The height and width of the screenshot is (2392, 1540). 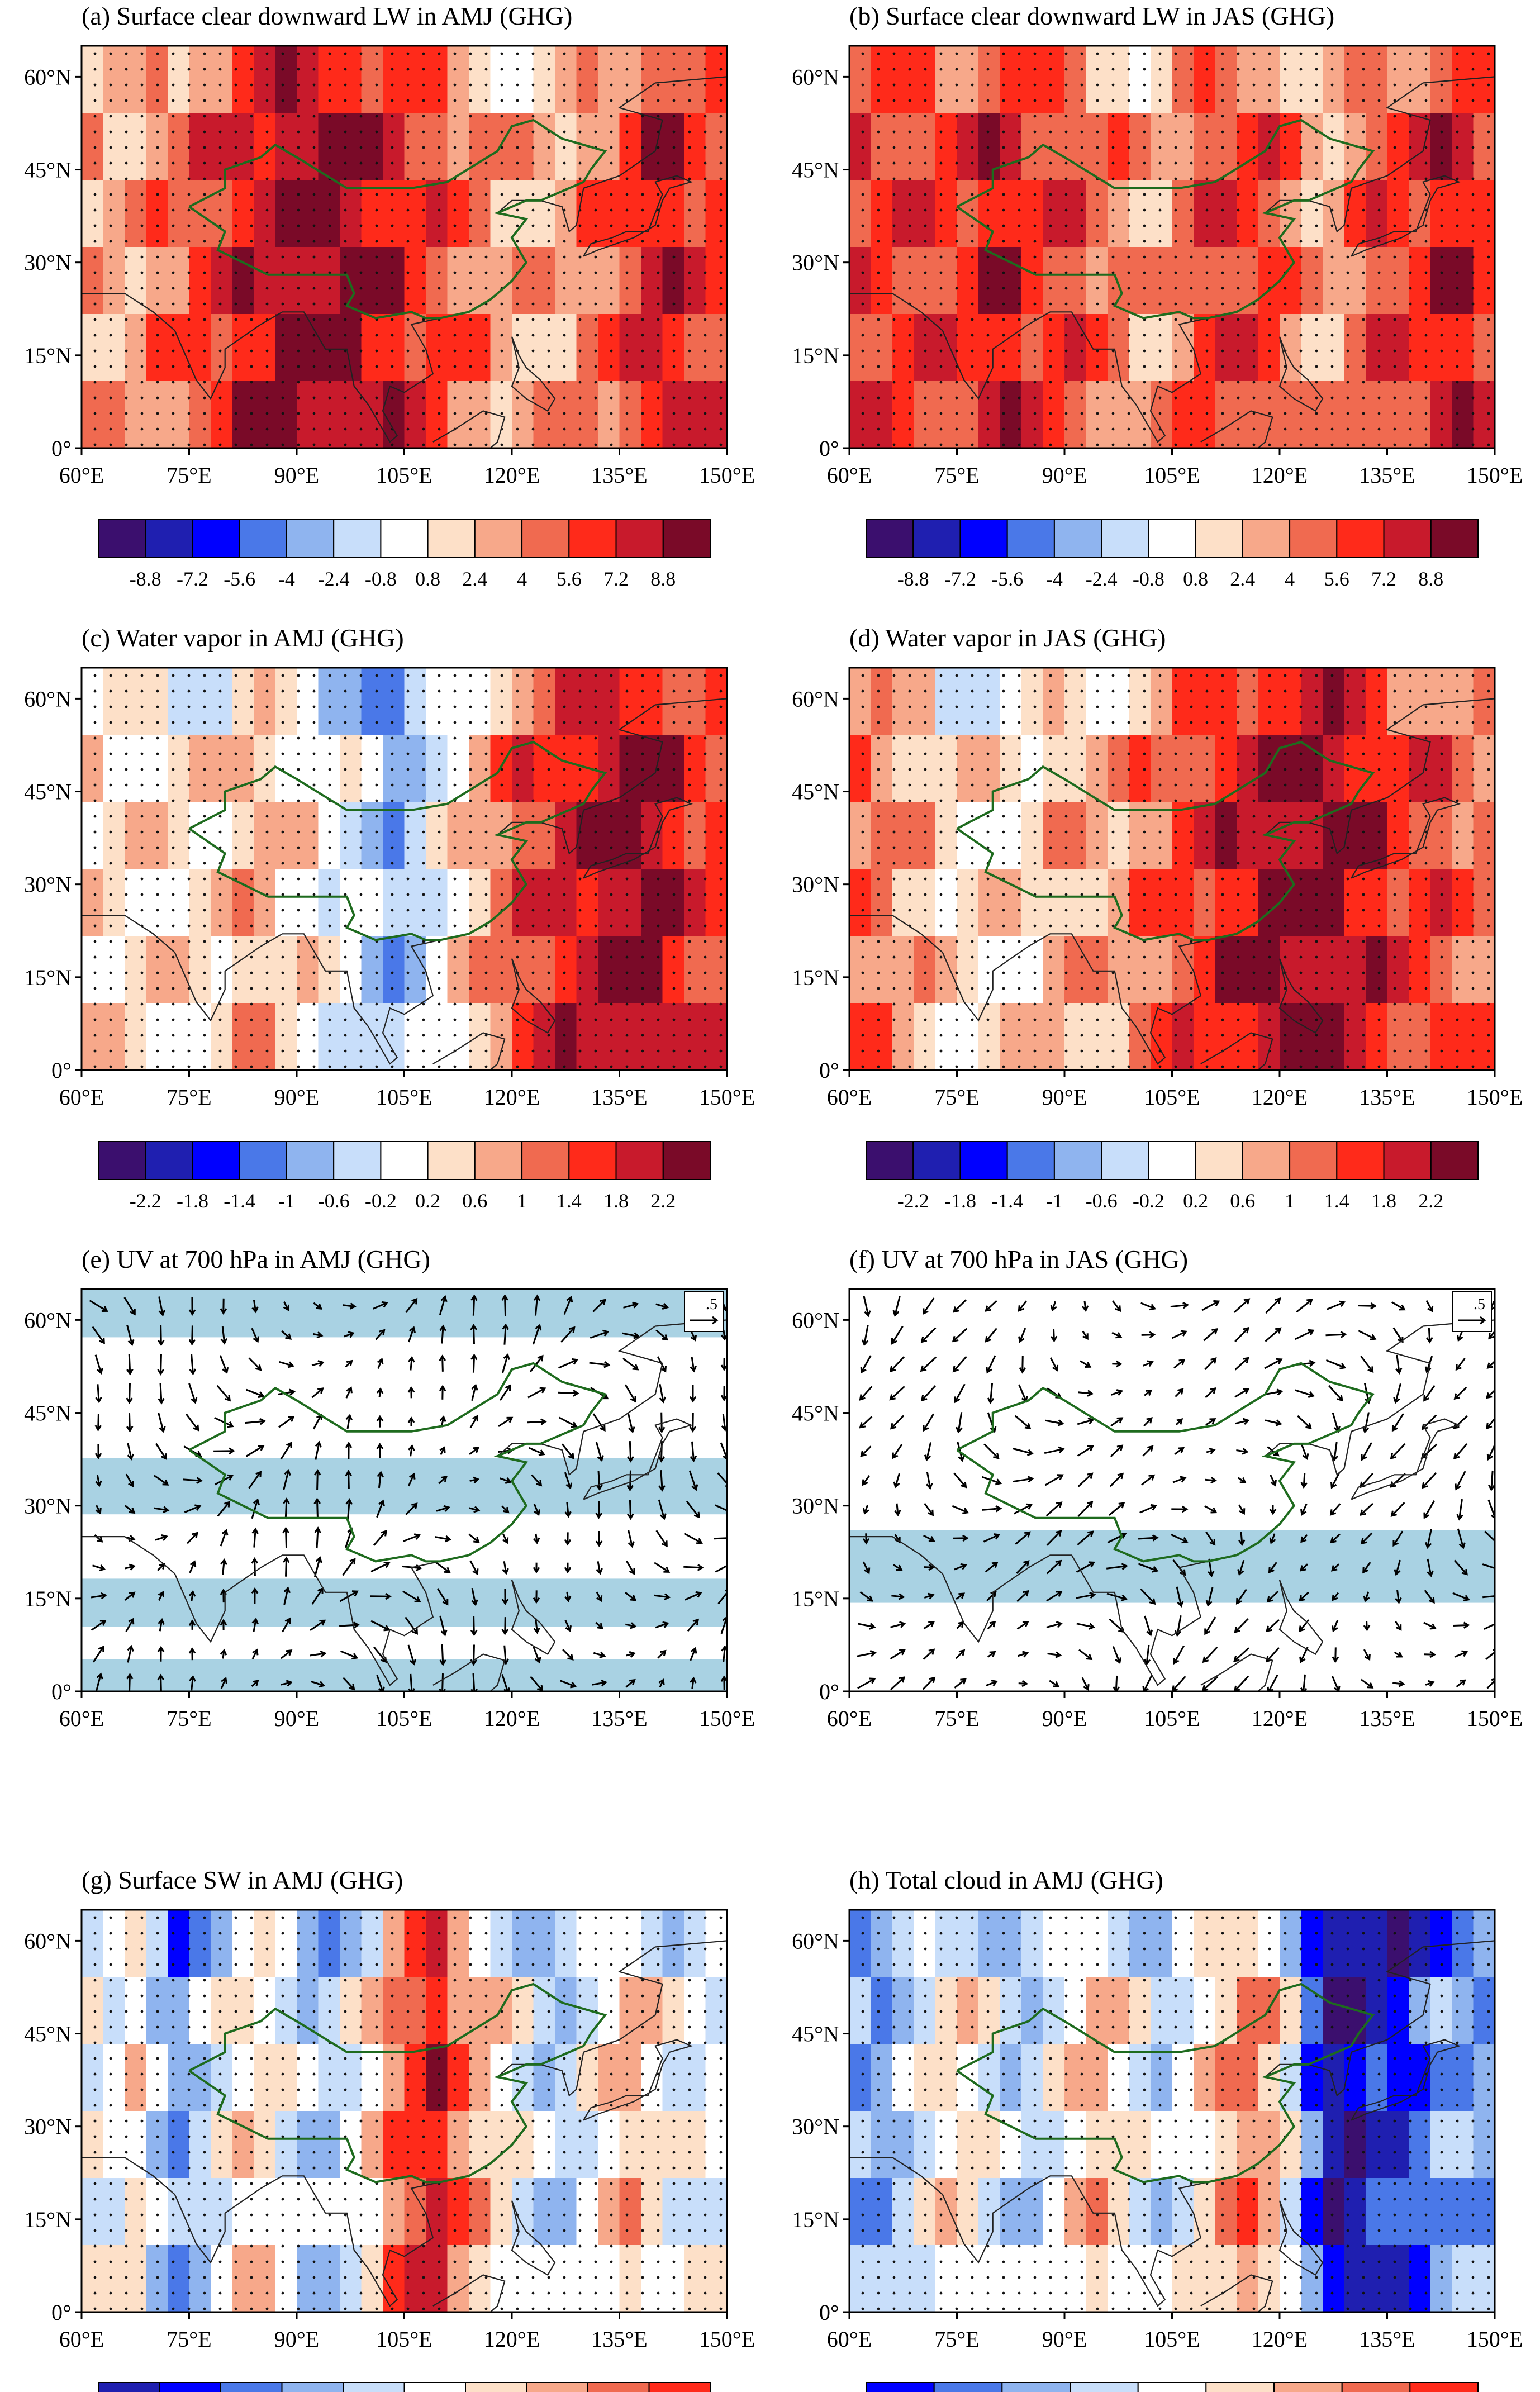 What do you see at coordinates (1280, 475) in the screenshot?
I see `x-tick-label: 120°E` at bounding box center [1280, 475].